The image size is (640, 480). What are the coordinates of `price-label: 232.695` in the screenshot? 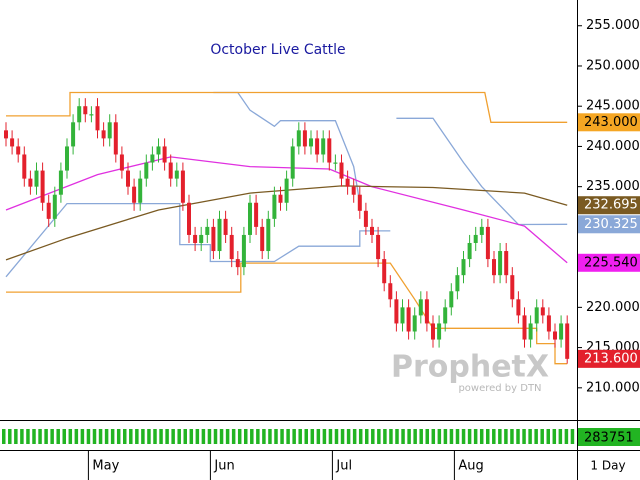 It's located at (611, 205).